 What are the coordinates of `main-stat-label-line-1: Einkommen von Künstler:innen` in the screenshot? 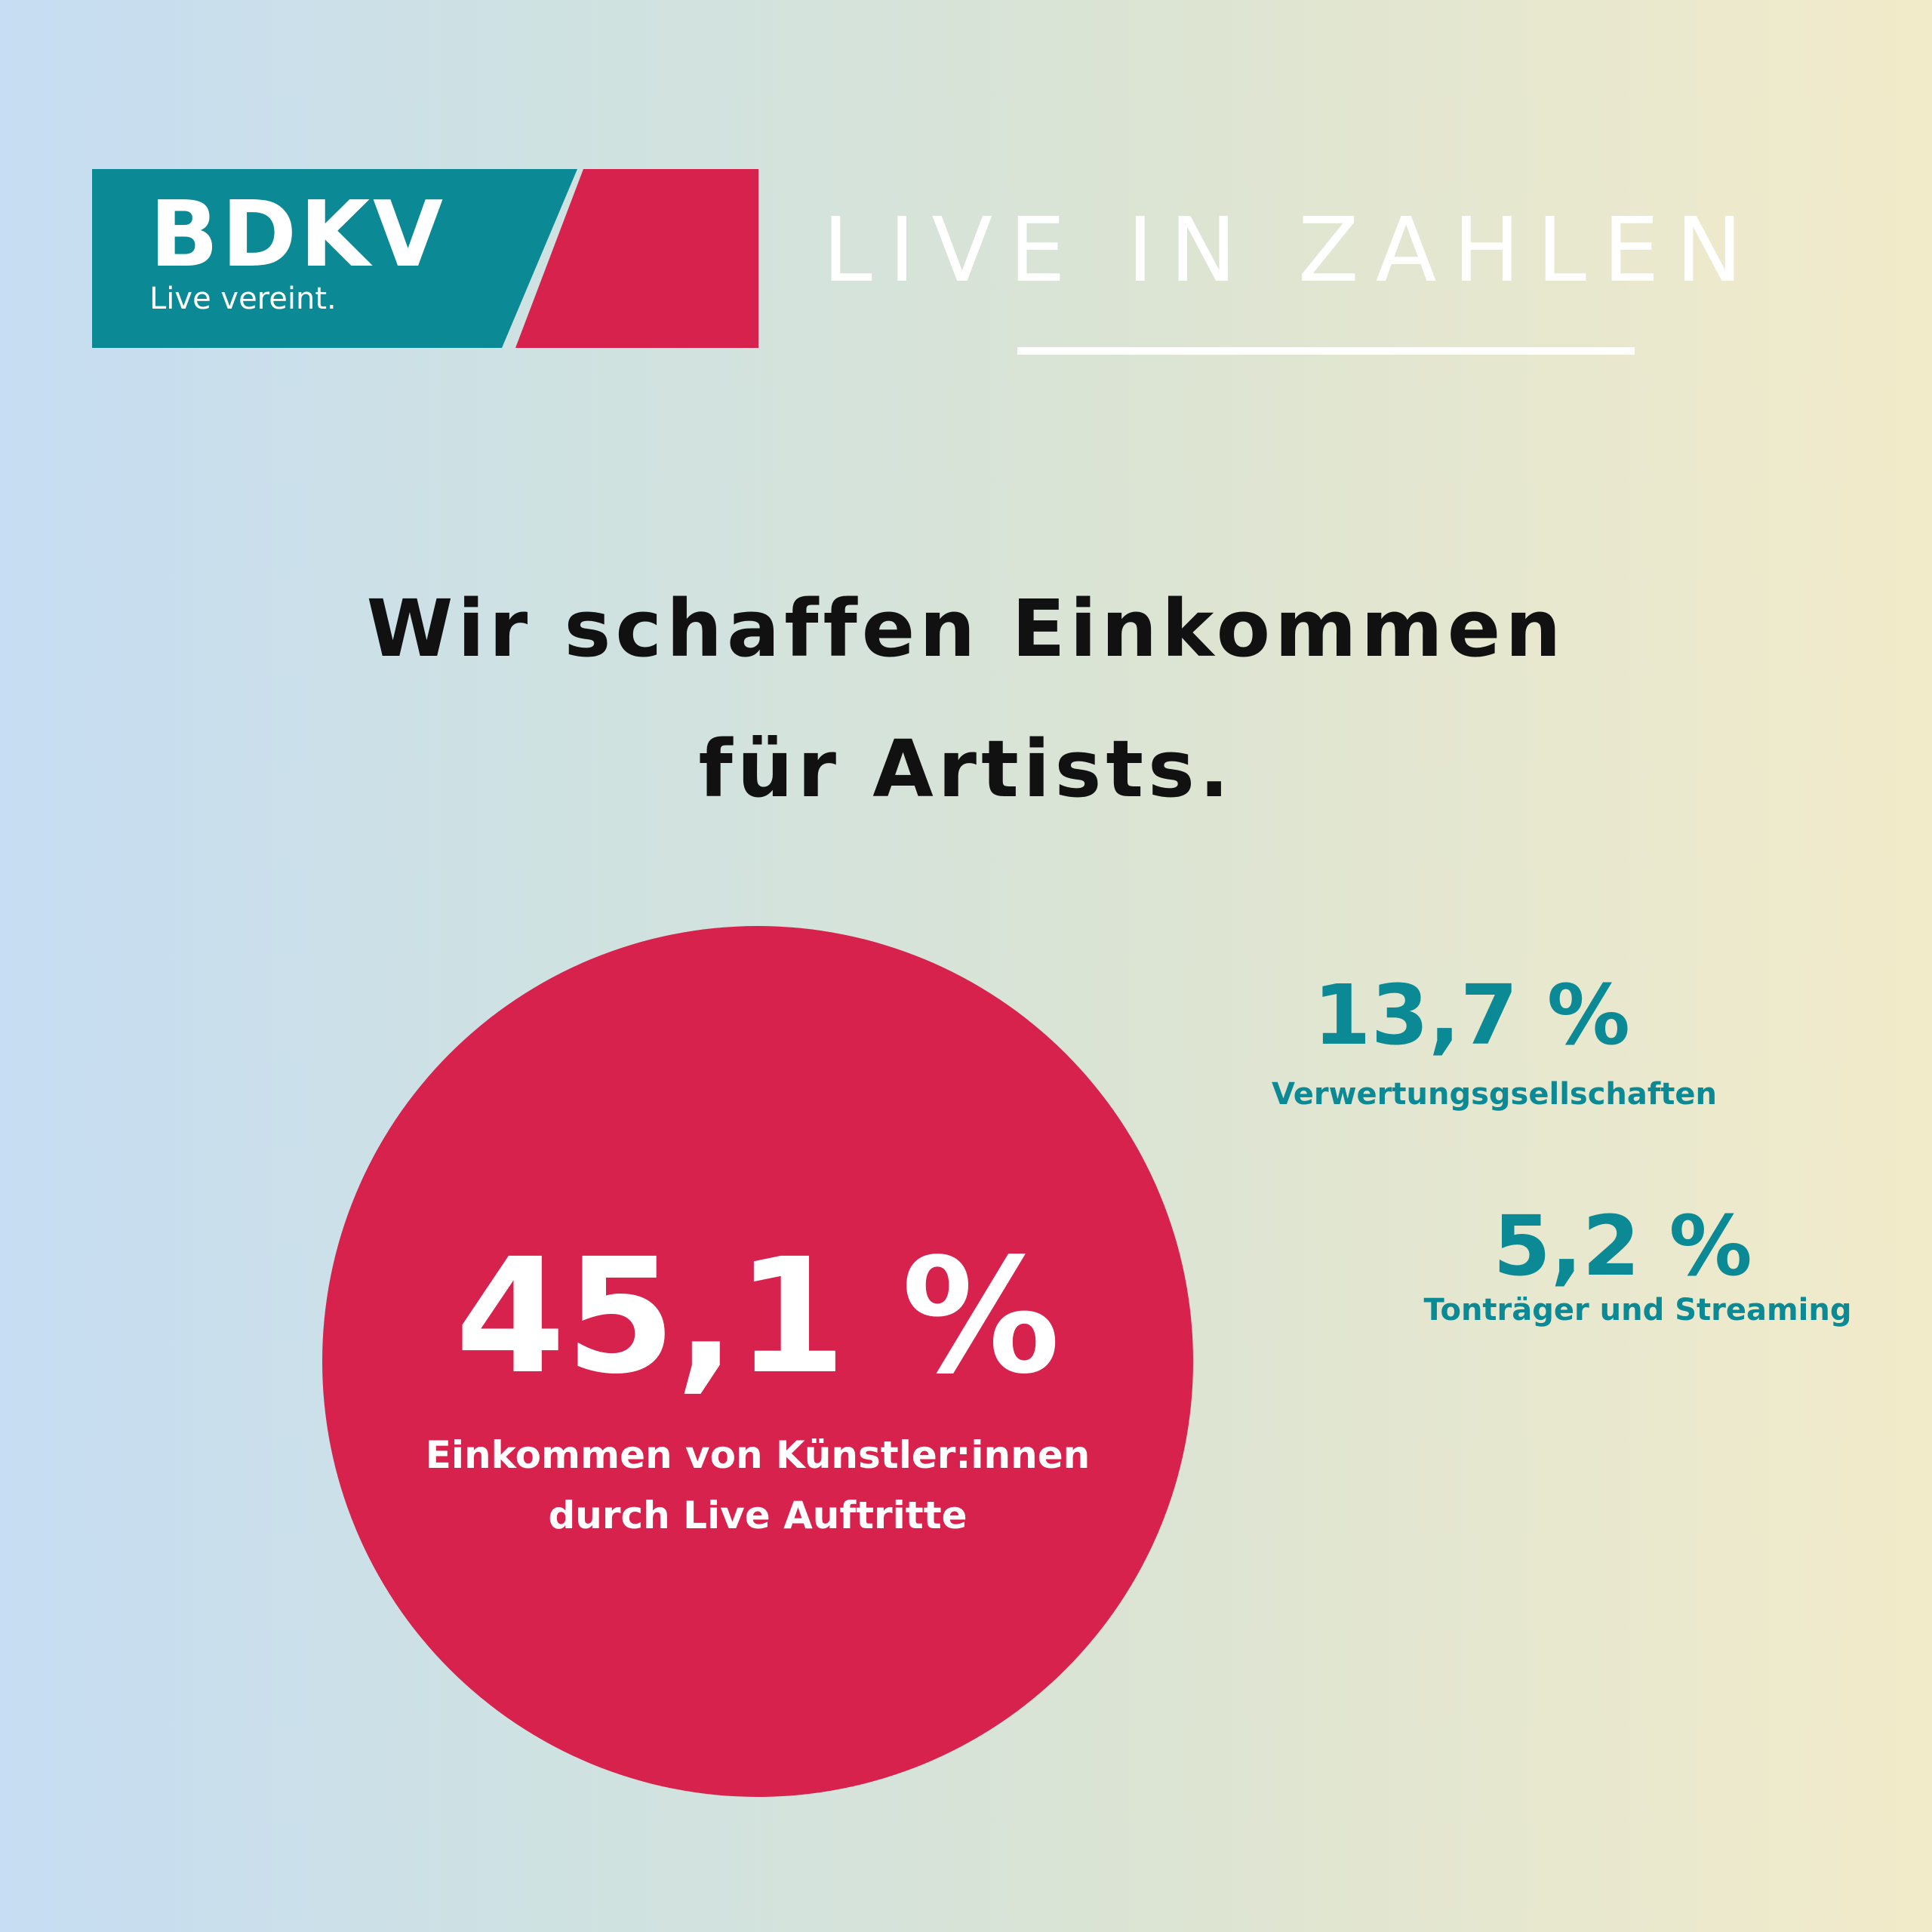 It's located at (758, 1455).